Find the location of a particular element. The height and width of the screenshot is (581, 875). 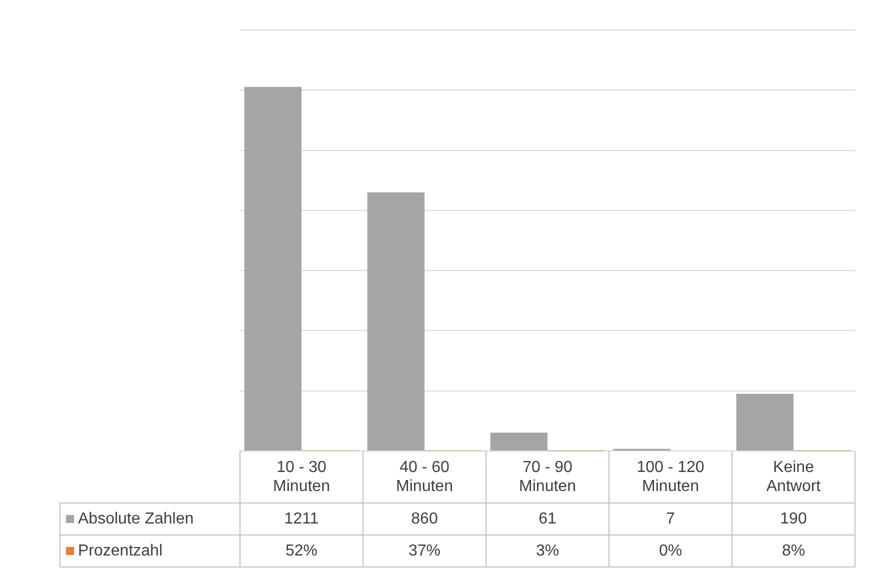

x-tick-label: 100 - 120 Minuten is located at coordinates (670, 476).